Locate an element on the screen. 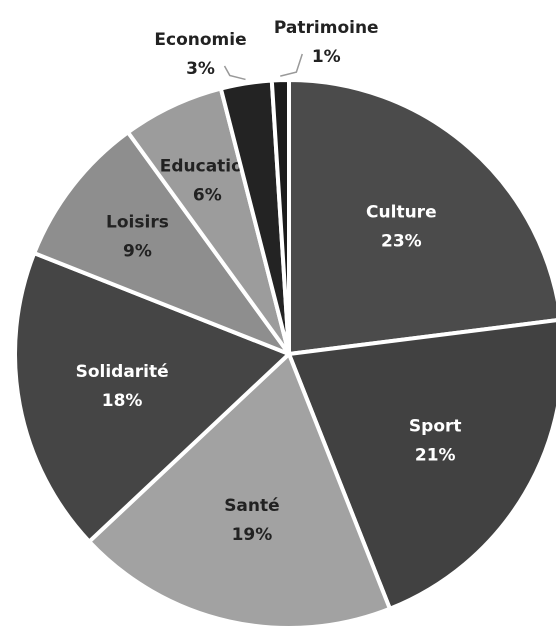  slice-value-label: 1% is located at coordinates (326, 57).